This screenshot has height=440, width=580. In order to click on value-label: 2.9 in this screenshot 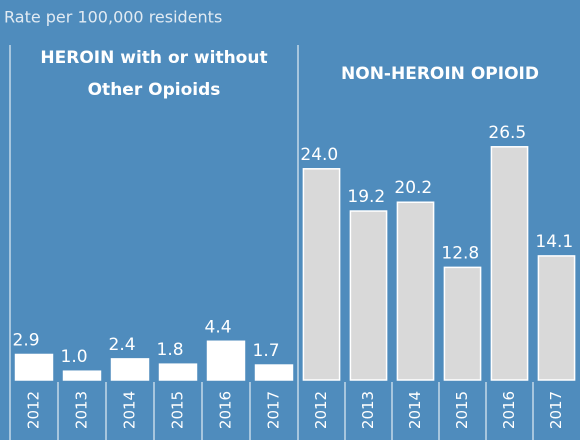, I will do `click(26, 340)`.